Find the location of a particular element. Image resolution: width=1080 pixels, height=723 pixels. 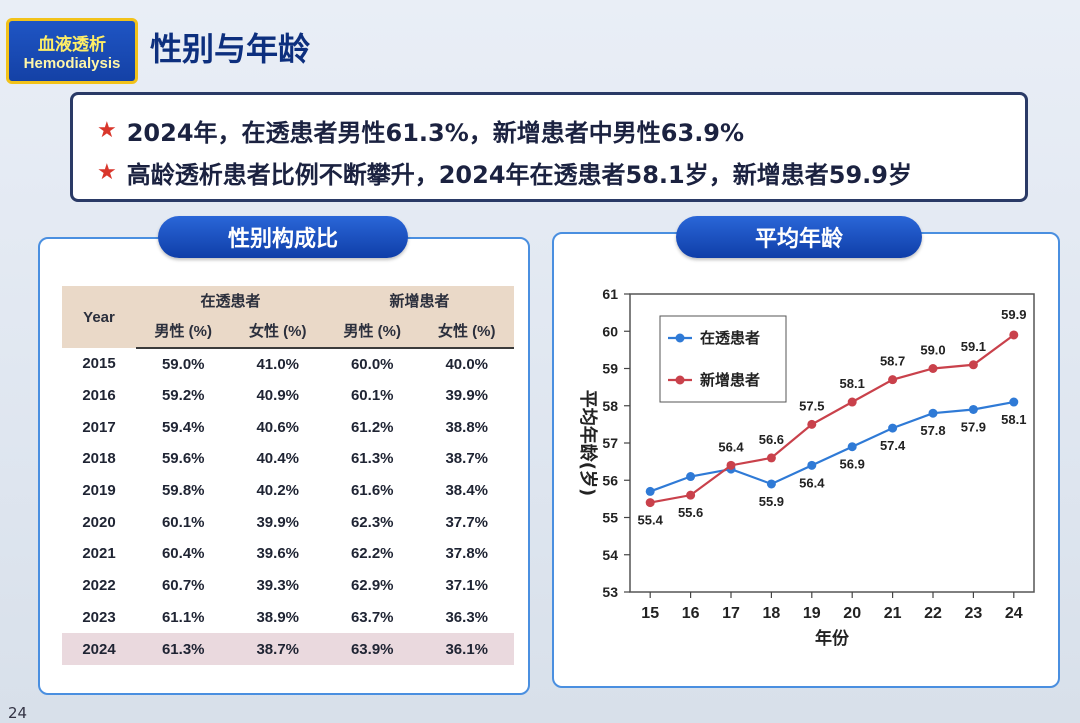

value-cell: 39.6% is located at coordinates (278, 554).